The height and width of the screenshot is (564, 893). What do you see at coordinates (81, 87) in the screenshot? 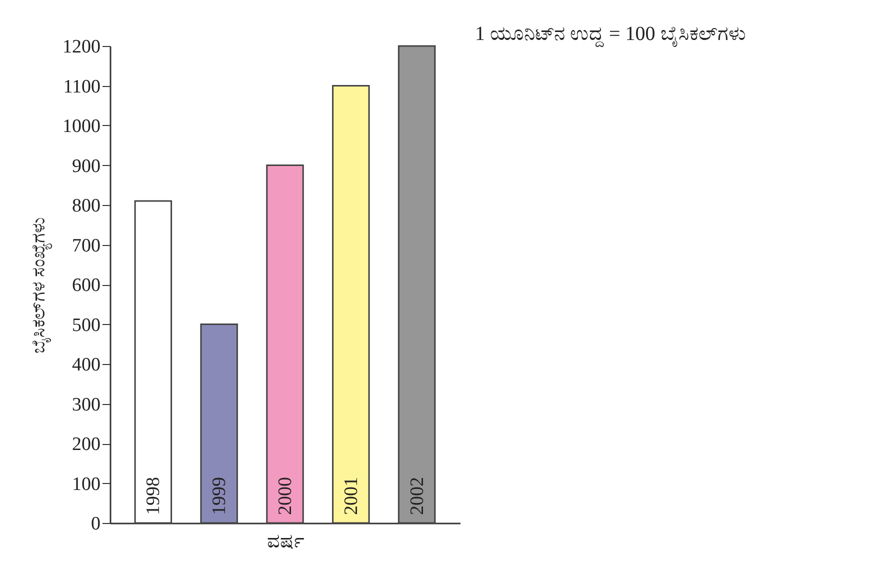
I see `y-tick-label: 1100` at bounding box center [81, 87].